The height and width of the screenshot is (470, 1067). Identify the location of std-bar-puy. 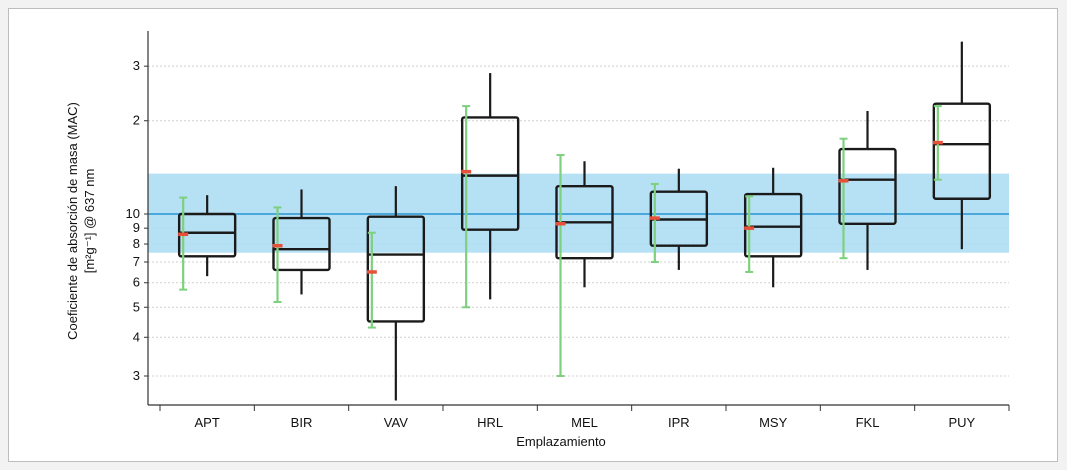
(937, 143).